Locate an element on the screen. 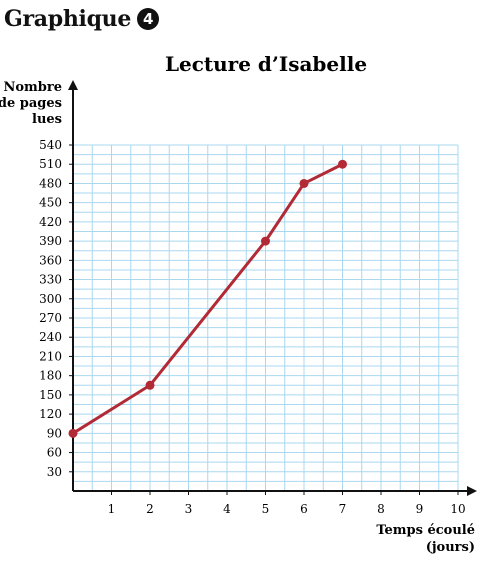  y-tick-label: 150 is located at coordinates (50, 395).